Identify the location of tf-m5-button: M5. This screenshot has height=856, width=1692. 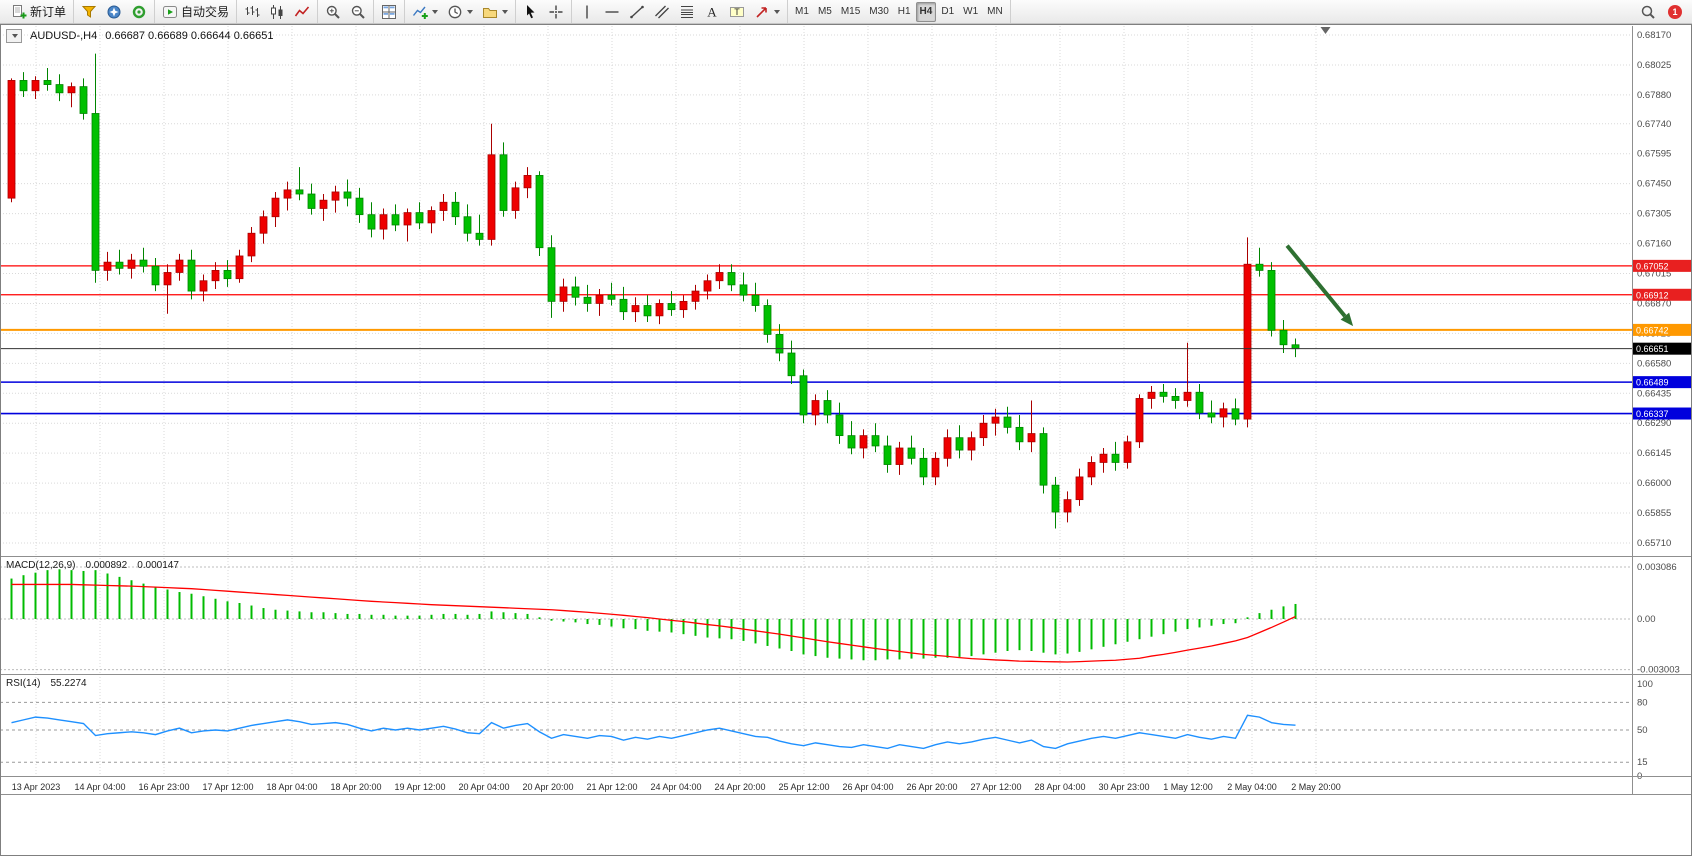
(825, 12).